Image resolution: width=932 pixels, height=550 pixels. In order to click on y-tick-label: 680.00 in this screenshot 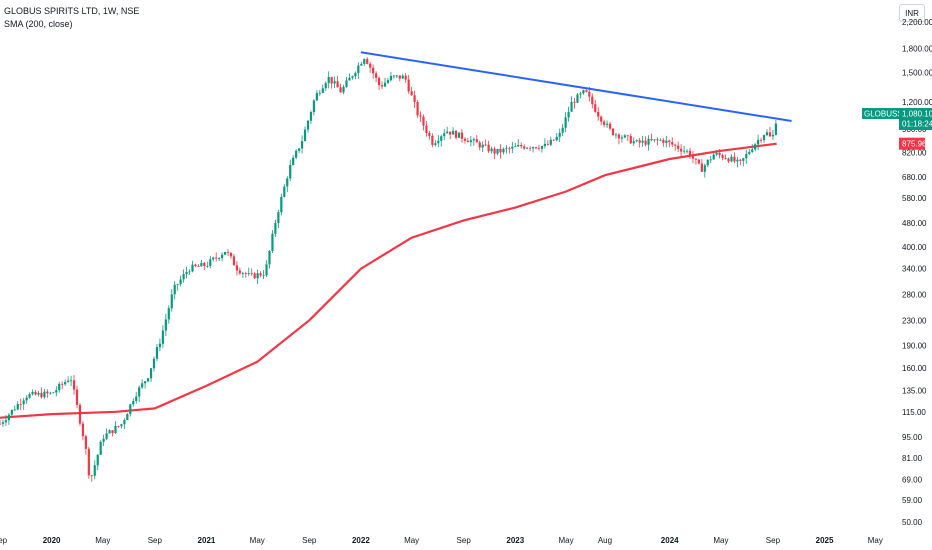, I will do `click(914, 177)`.